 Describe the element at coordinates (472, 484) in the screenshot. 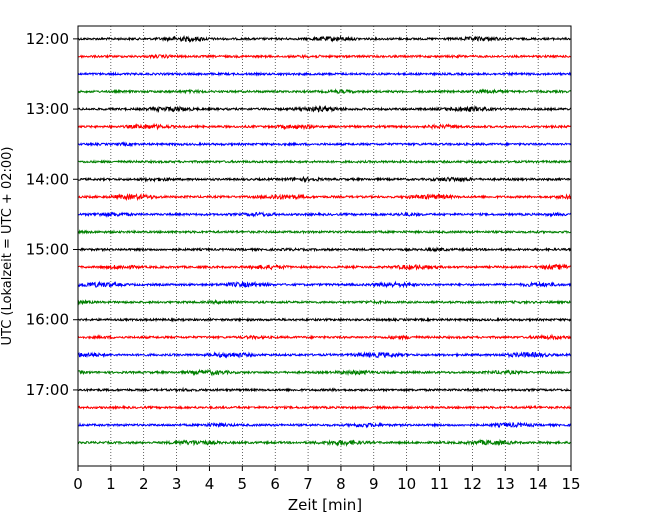

I see `x-tick-label: 12` at that location.